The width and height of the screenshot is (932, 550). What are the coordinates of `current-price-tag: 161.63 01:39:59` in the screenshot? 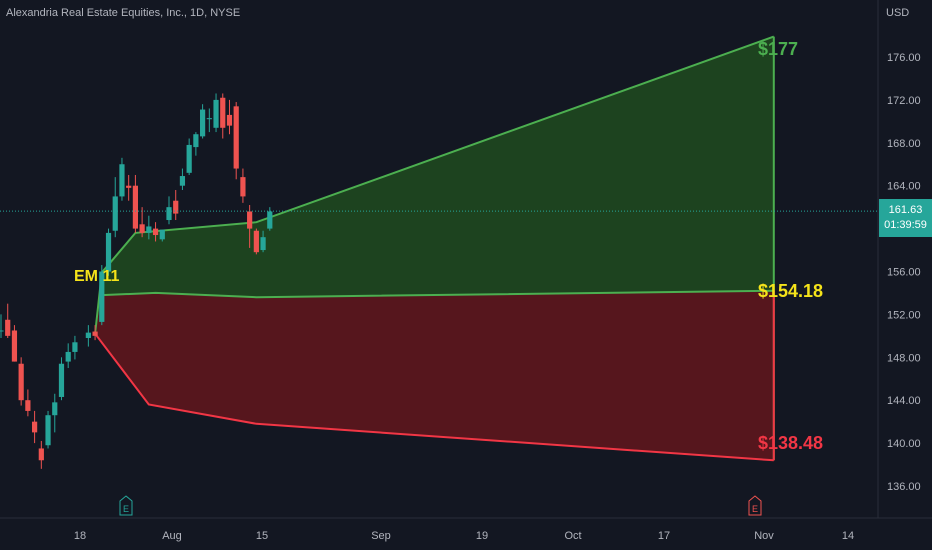 It's located at (905, 218).